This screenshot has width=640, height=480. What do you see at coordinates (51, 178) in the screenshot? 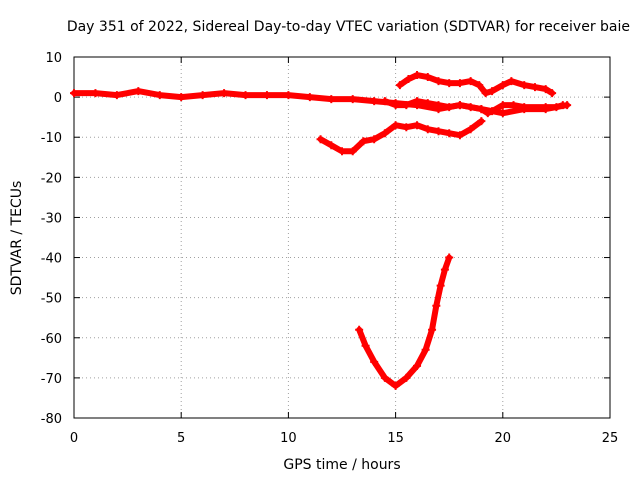
I see `y-tick-label: -20` at bounding box center [51, 178].